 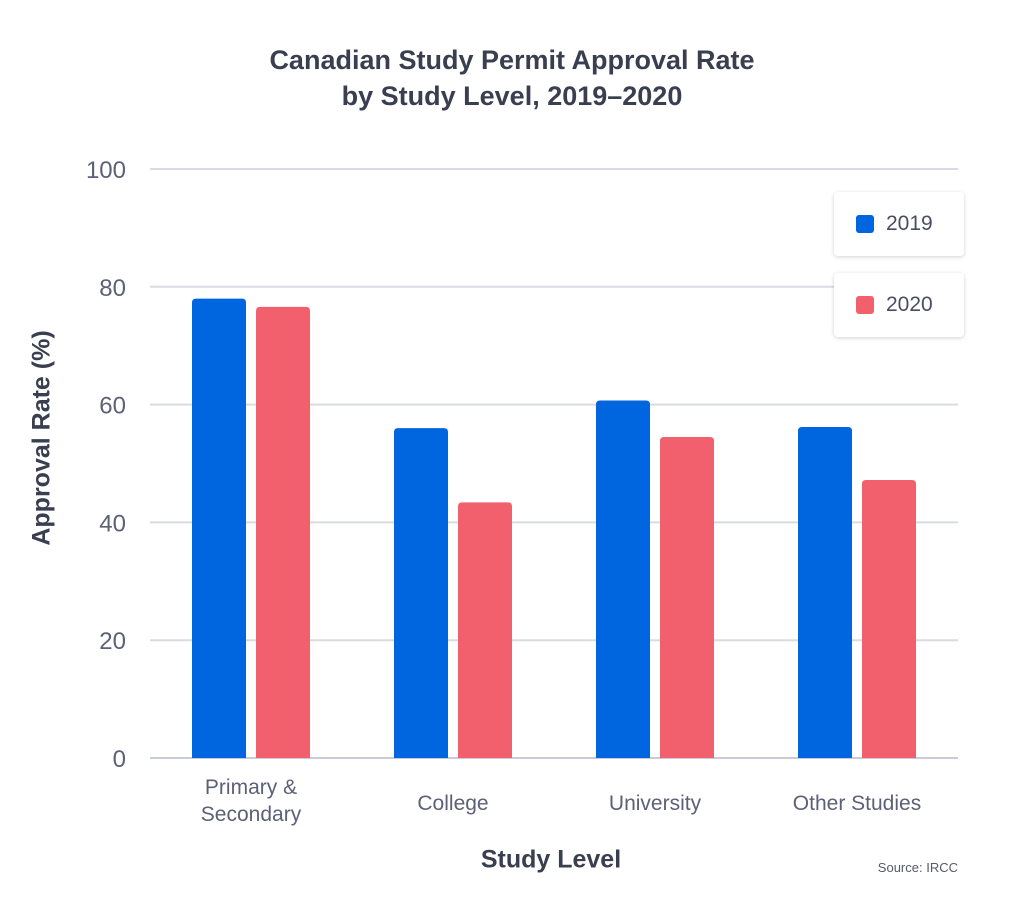 What do you see at coordinates (865, 224) in the screenshot?
I see `legend-swatch-2019` at bounding box center [865, 224].